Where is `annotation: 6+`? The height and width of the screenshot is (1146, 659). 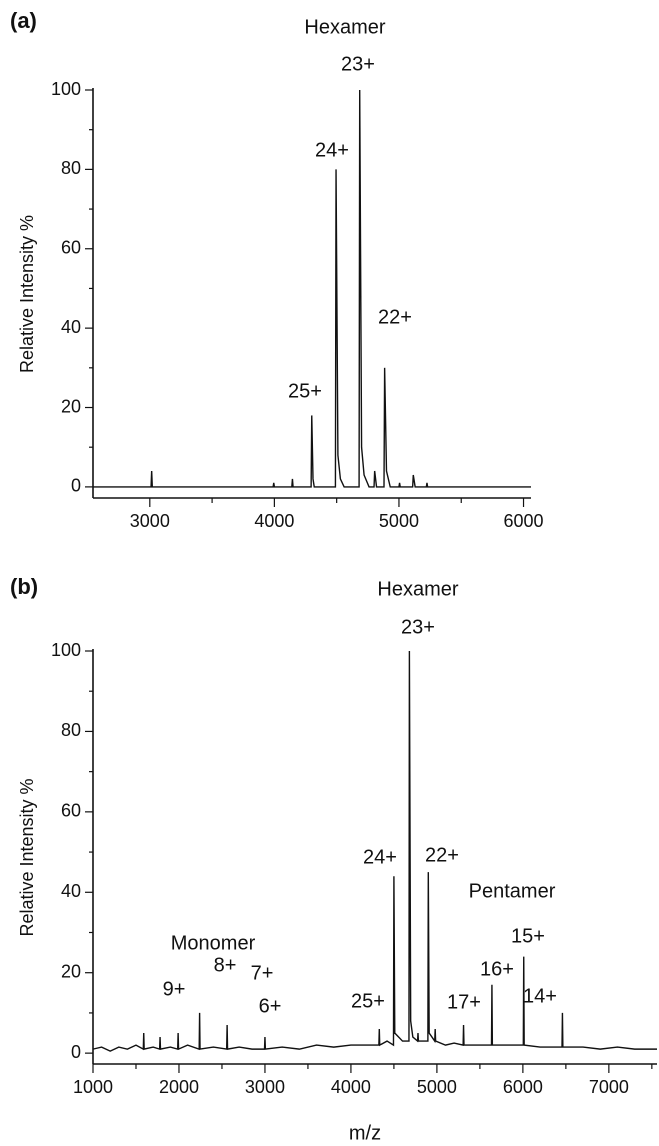
annotation: 6+ is located at coordinates (270, 1006).